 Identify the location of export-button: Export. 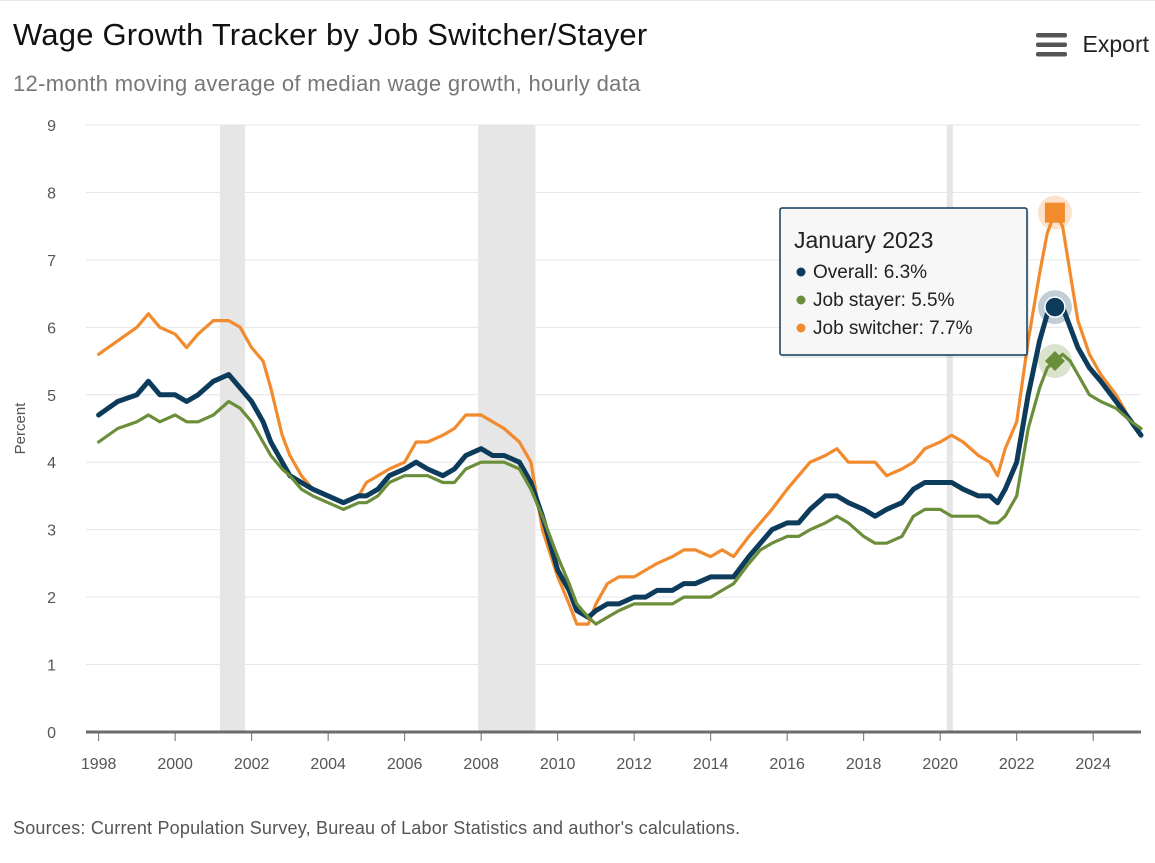
(1092, 44).